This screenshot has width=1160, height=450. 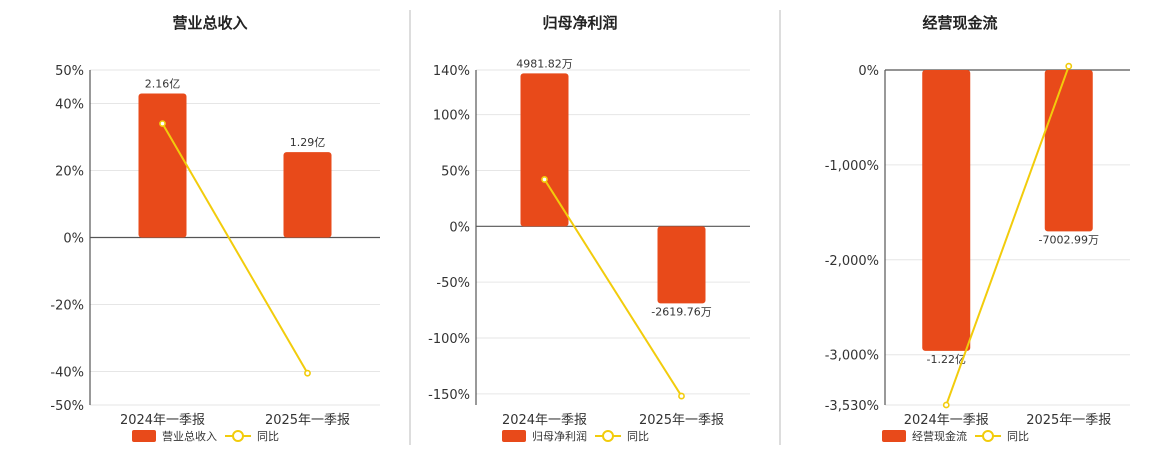 I want to click on bar-data-label: -1.22亿, so click(x=946, y=359).